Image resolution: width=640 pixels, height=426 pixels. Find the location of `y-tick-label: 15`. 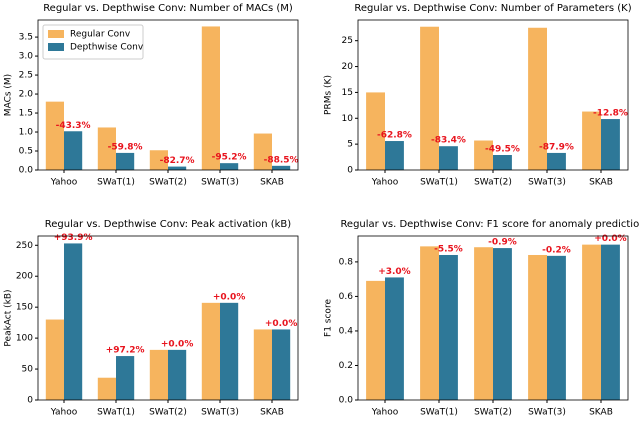

y-tick-label: 15 is located at coordinates (347, 93).